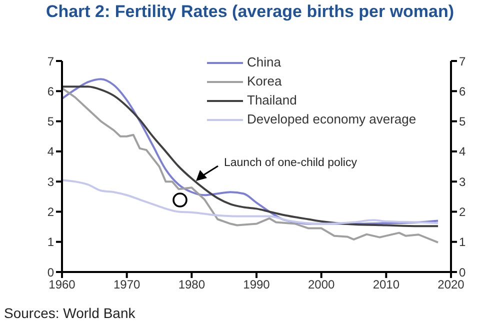 The height and width of the screenshot is (329, 500). I want to click on legend-label: Korea, so click(264, 80).